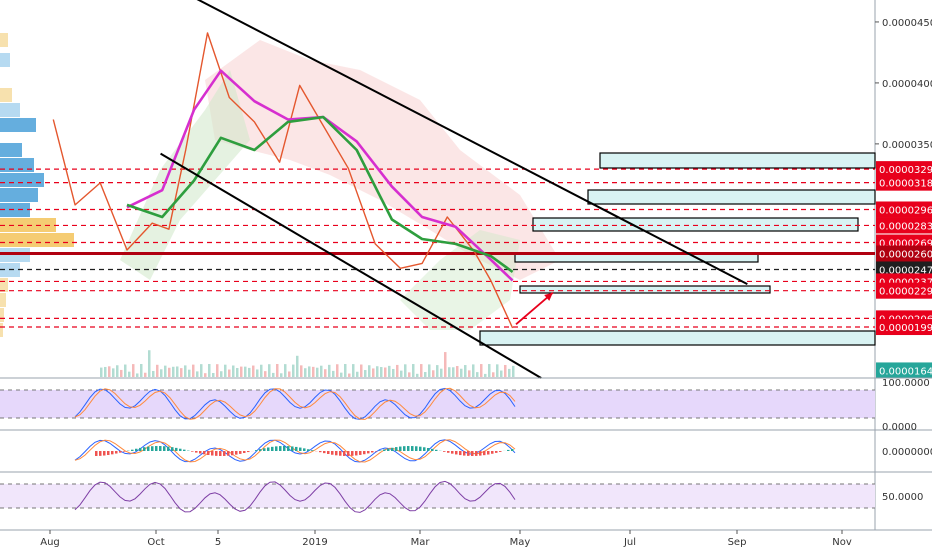  Describe the element at coordinates (50, 542) in the screenshot. I see `time-tick-label: Aug` at that location.